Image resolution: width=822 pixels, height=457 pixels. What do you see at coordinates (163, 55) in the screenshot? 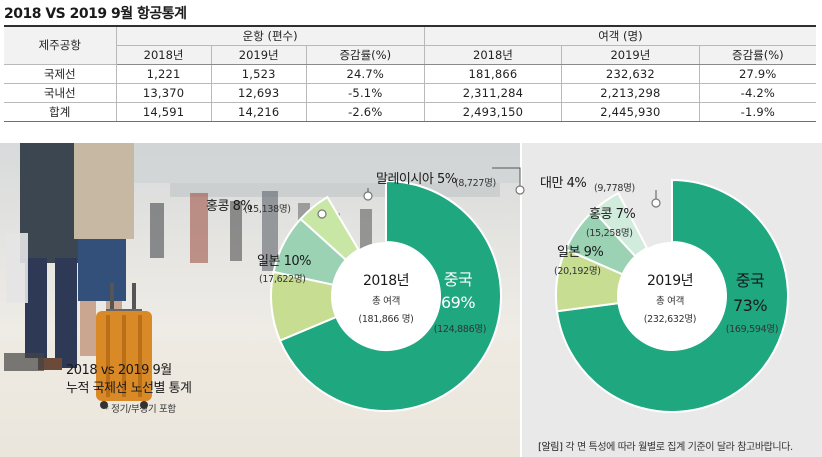
I see `subheader-flights-2018: 2018년` at bounding box center [163, 55].